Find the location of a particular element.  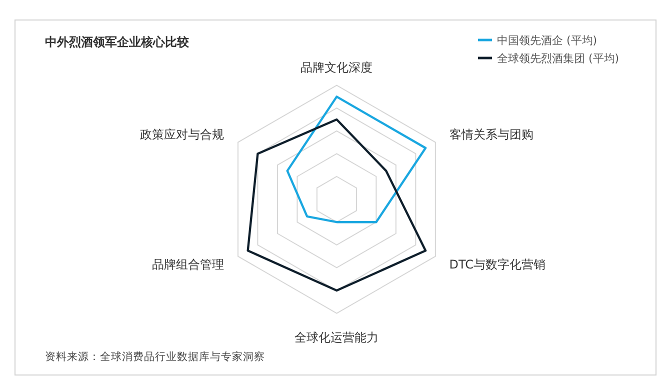

spoke-label: DTC与数字化营销 is located at coordinates (497, 264).